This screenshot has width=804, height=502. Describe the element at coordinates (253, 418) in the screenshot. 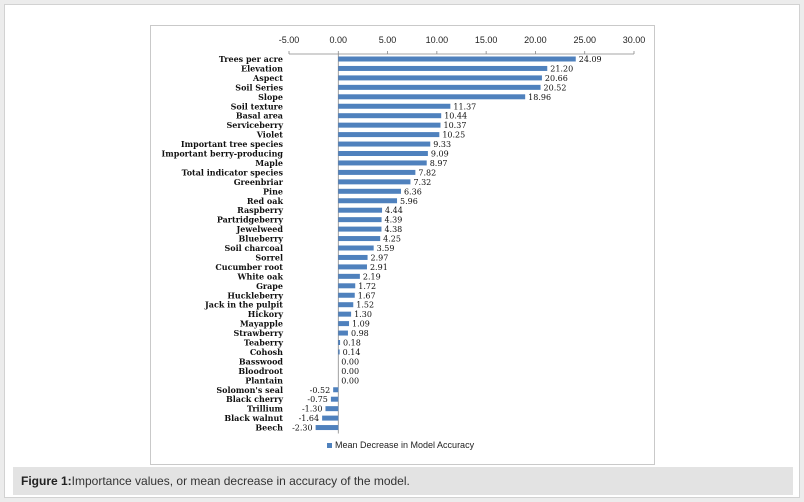

I see `category-label: Black walnut` at that location.